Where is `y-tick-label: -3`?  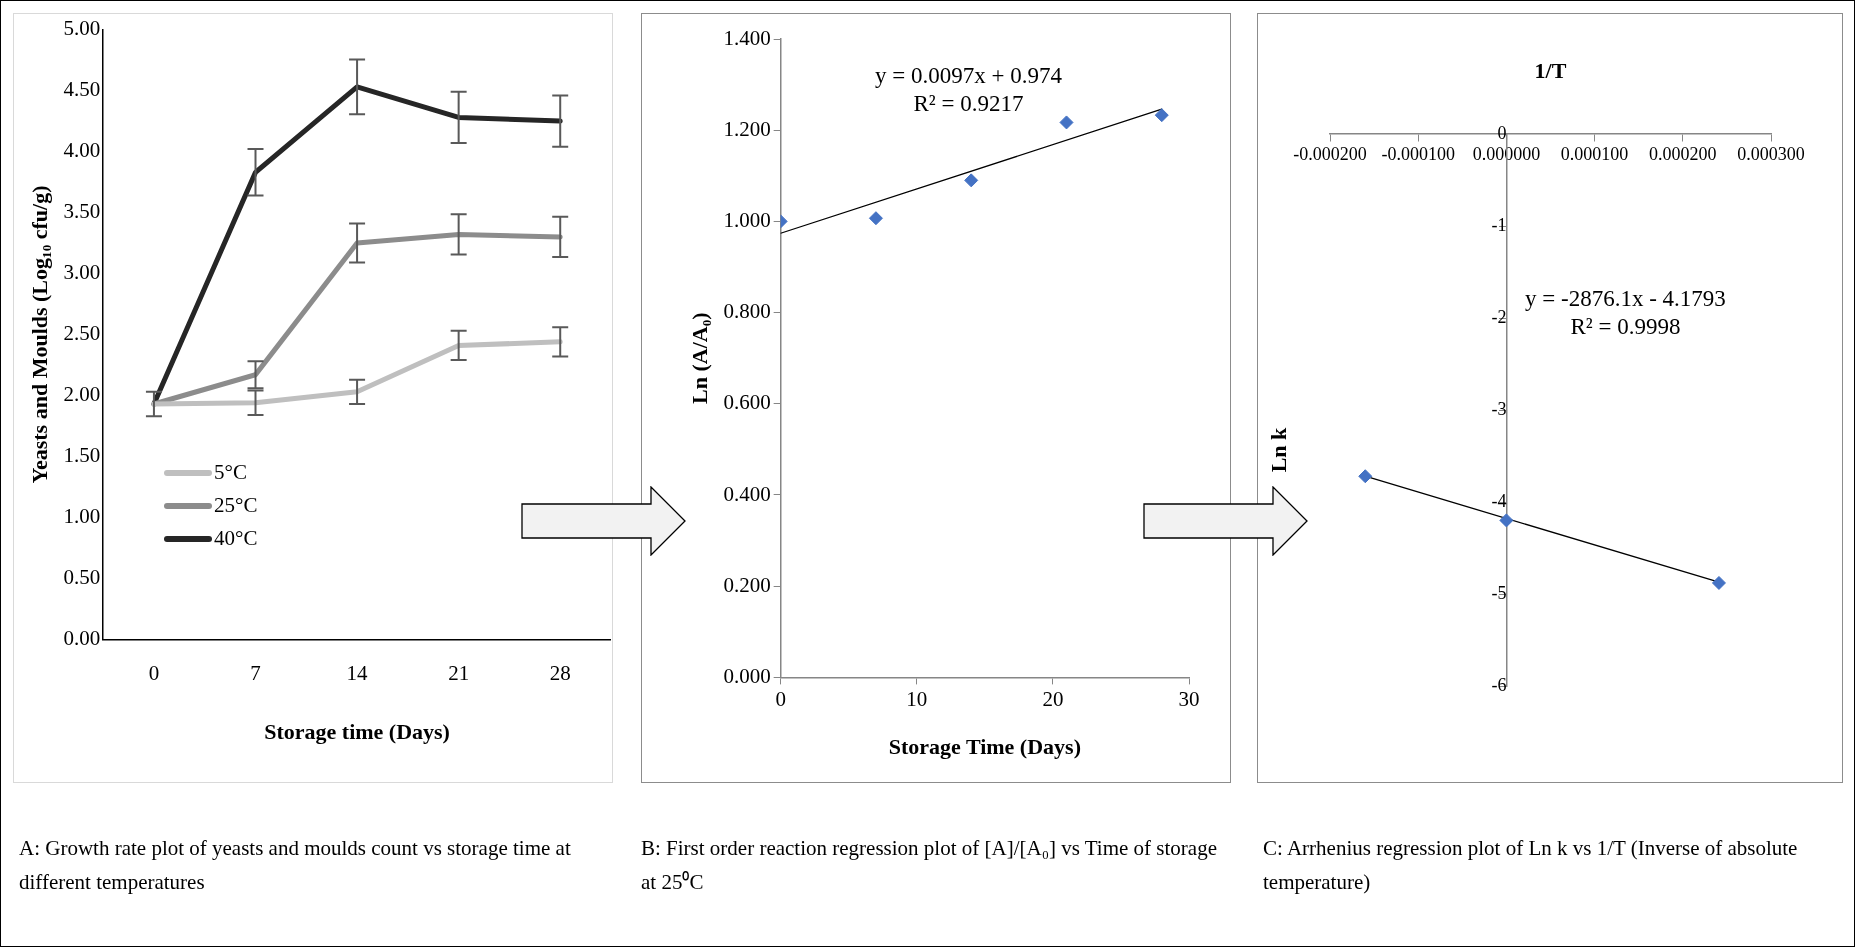 y-tick-label: -3 is located at coordinates (1499, 408).